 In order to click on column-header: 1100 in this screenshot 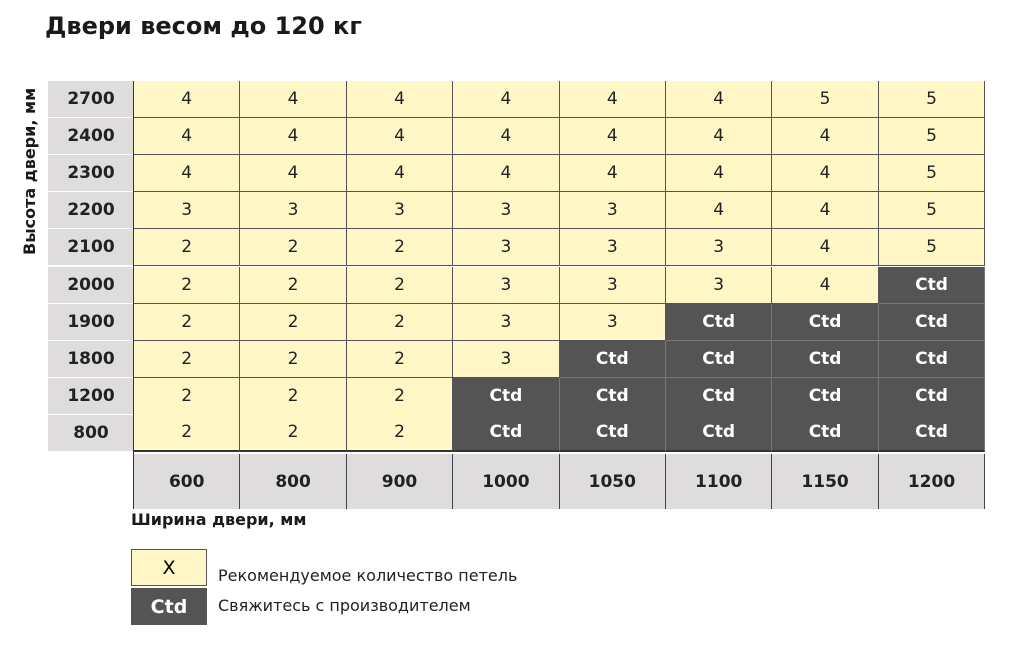, I will do `click(719, 481)`.